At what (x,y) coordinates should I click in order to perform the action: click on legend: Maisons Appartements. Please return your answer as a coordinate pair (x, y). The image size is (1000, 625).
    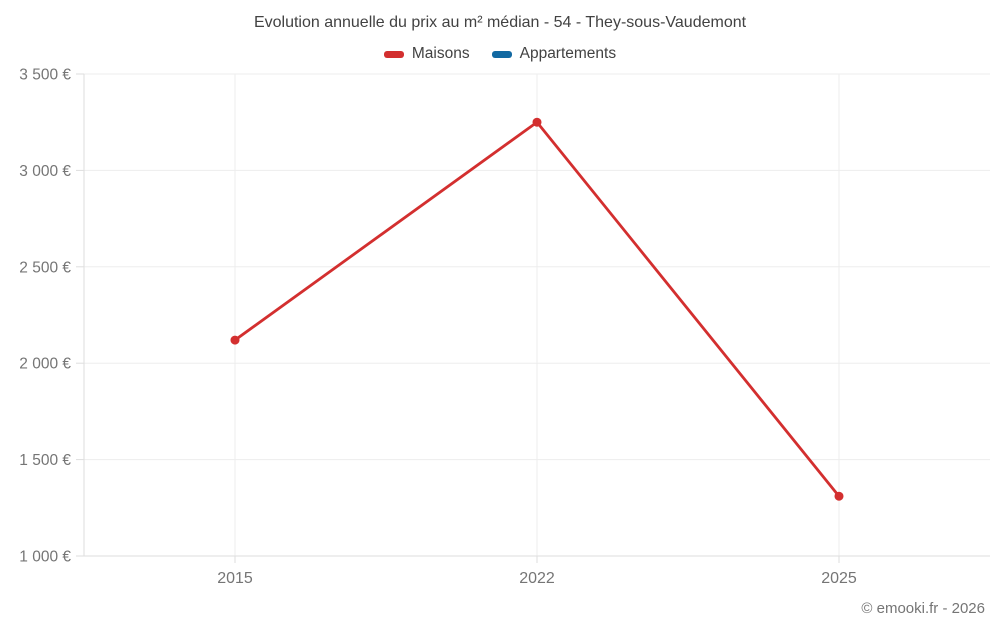
    Looking at the image, I should click on (500, 54).